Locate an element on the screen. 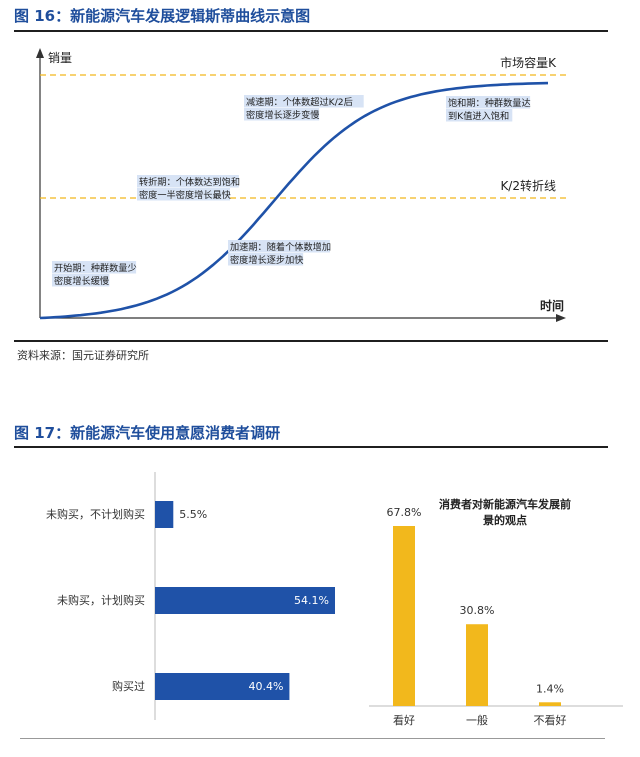  y-axis-arrow is located at coordinates (40, 53).